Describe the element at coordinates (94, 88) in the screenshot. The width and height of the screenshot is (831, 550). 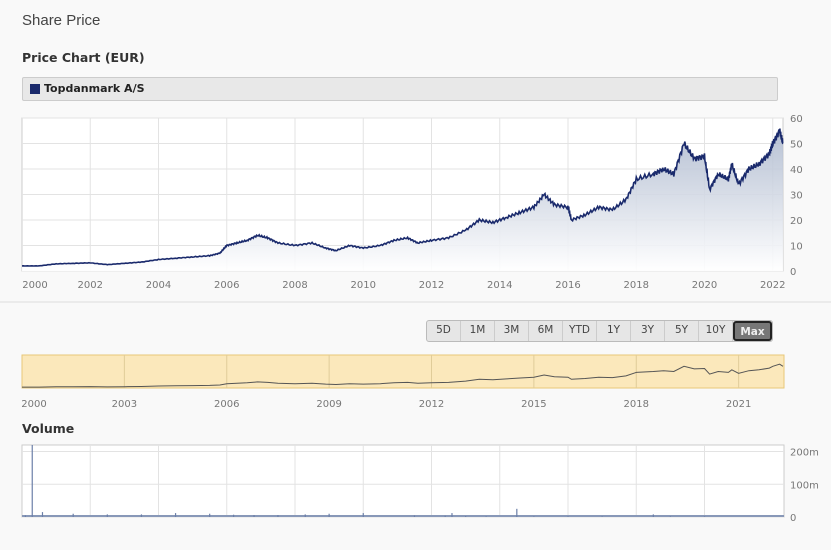
I see `legend-label: Topdanmark A/S` at that location.